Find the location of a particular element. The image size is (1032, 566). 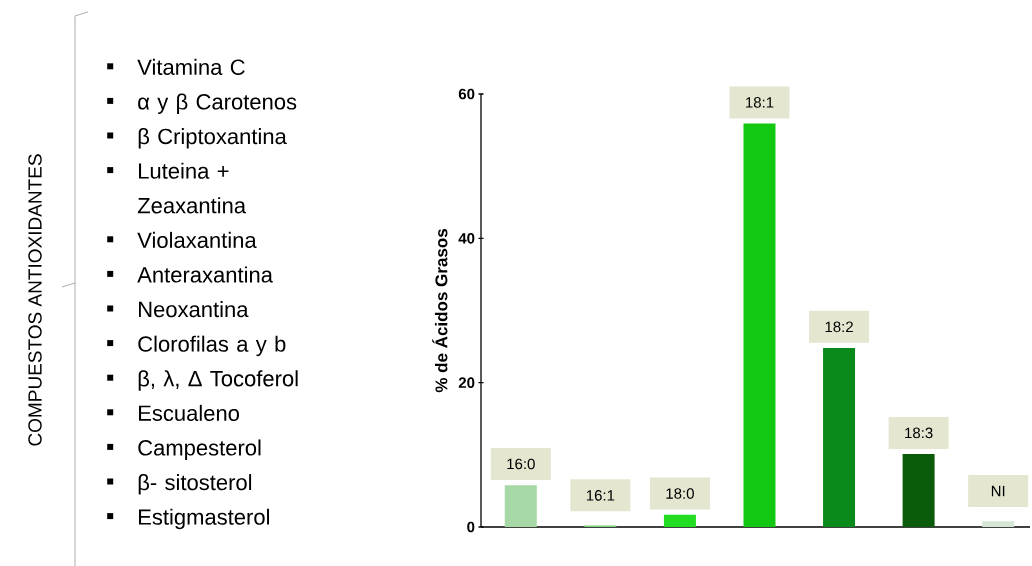

text: Estigmasterol is located at coordinates (204, 519).